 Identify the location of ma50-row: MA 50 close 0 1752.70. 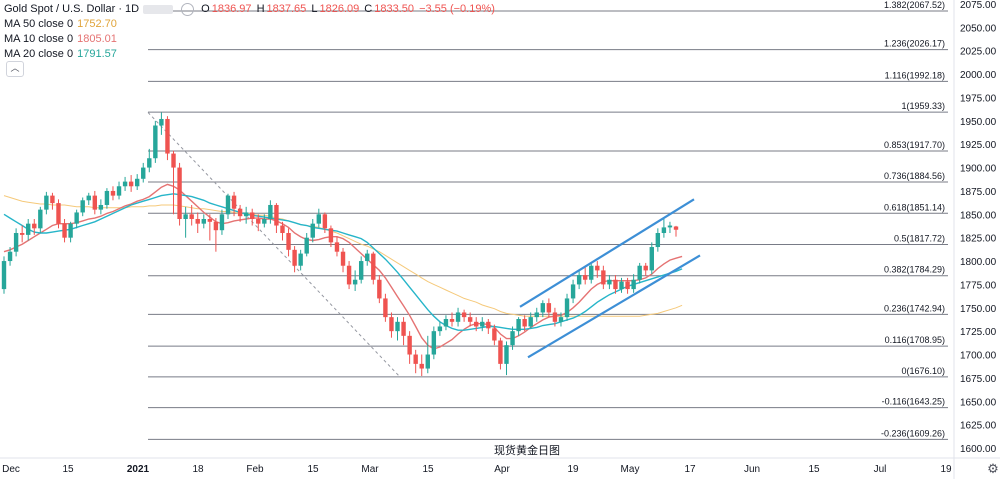
(250, 24).